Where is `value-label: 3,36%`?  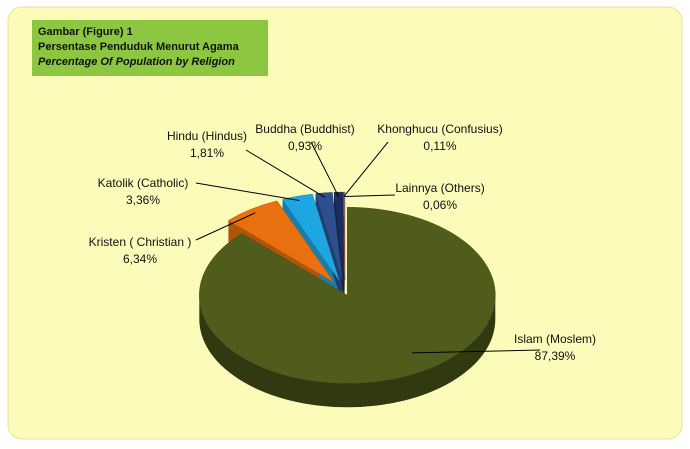 value-label: 3,36% is located at coordinates (143, 200).